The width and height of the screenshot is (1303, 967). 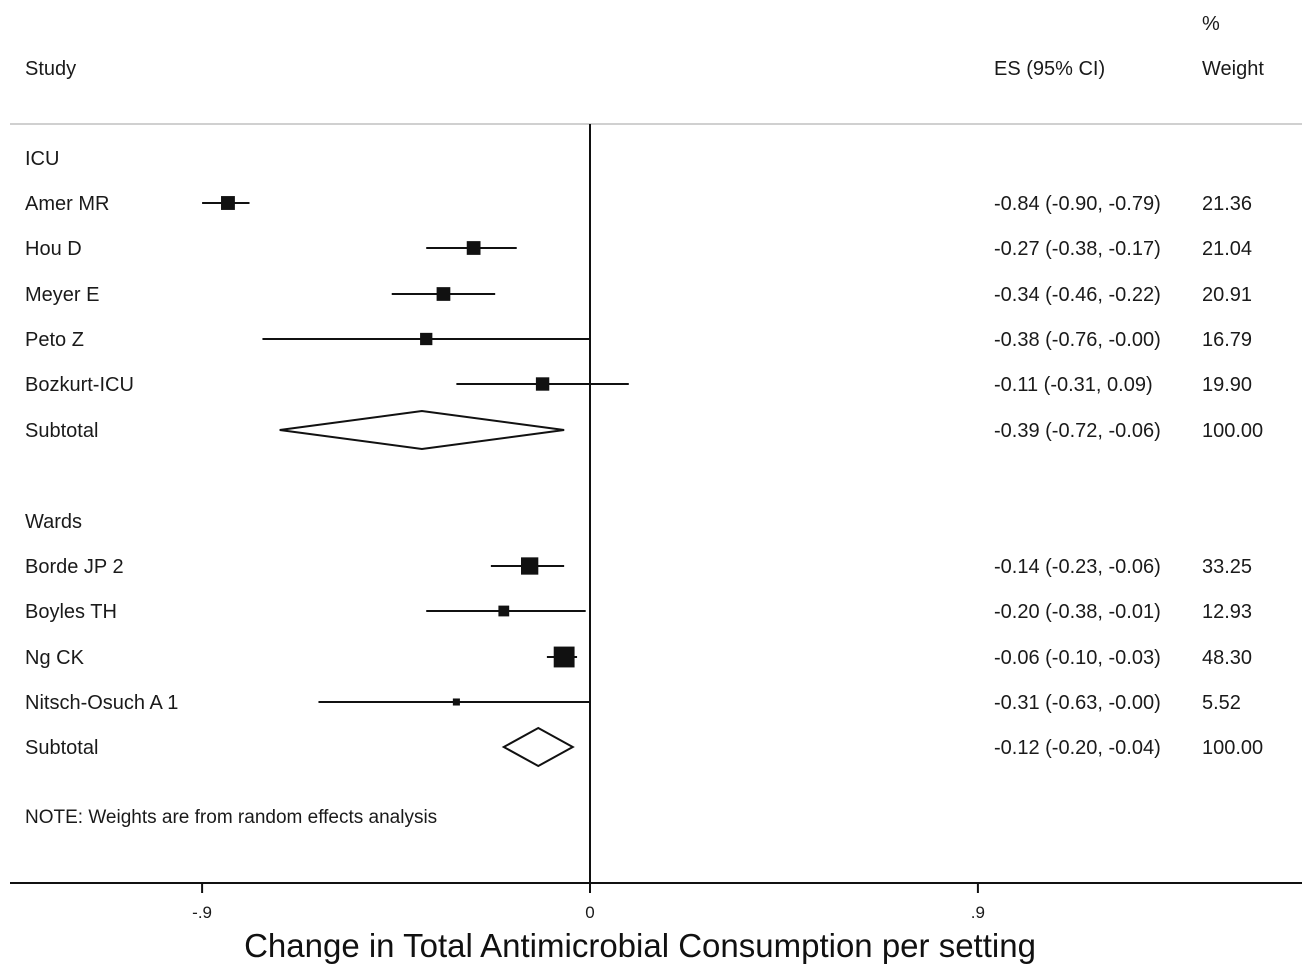 I want to click on es-ci-value: -0.27 (-0.38, -0.17), so click(x=1077, y=249).